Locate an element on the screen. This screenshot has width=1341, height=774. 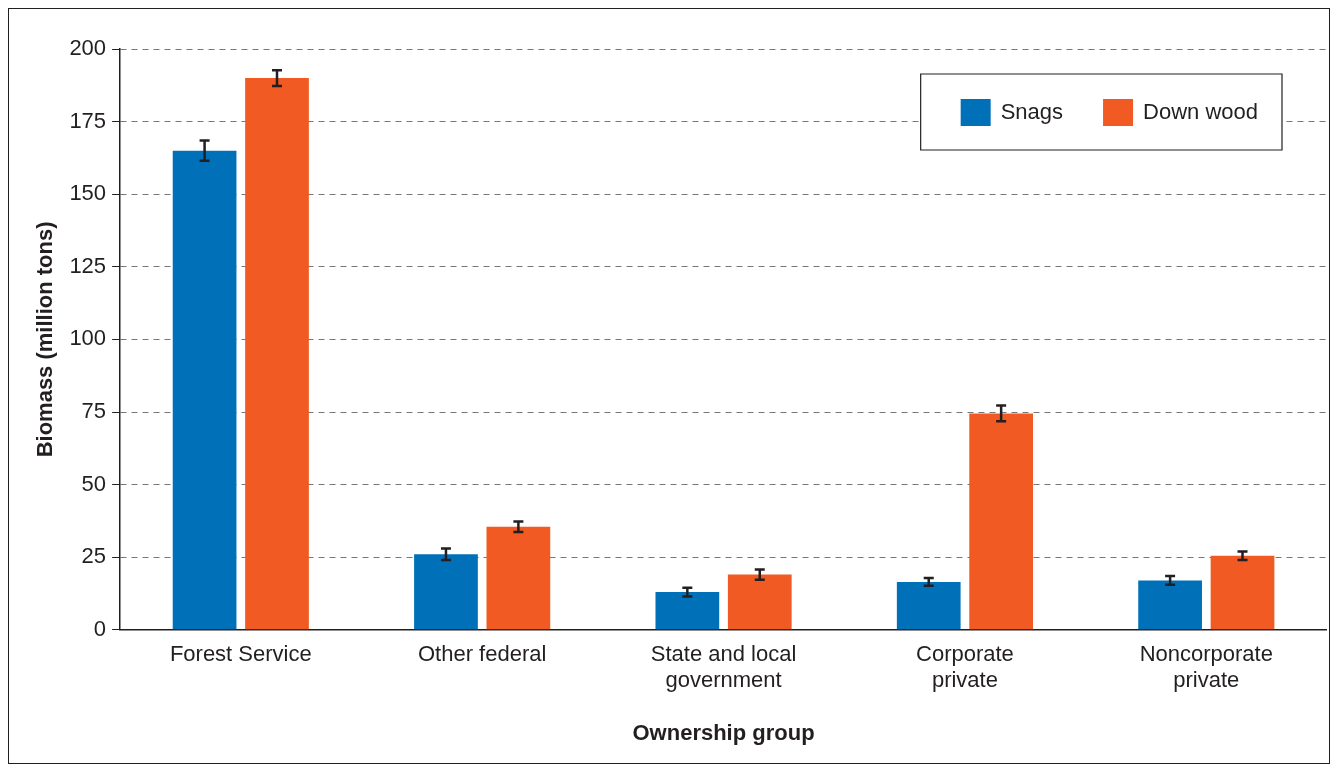
x-tick-label: Noncorporate private is located at coordinates (1206, 667).